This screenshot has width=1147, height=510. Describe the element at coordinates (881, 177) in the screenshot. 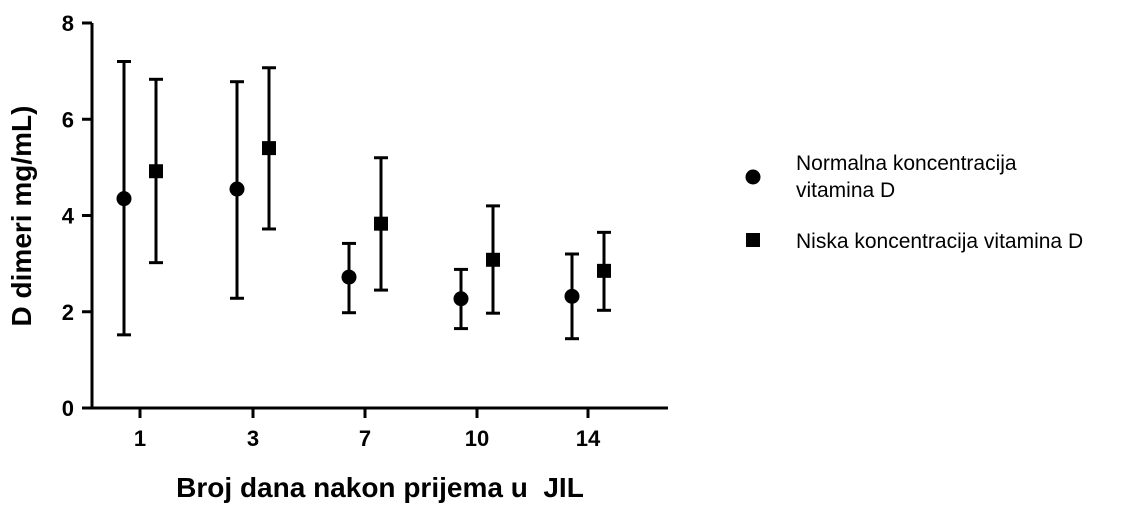

I see `legend-entry-1: Normalna koncentracija vitamina D` at that location.